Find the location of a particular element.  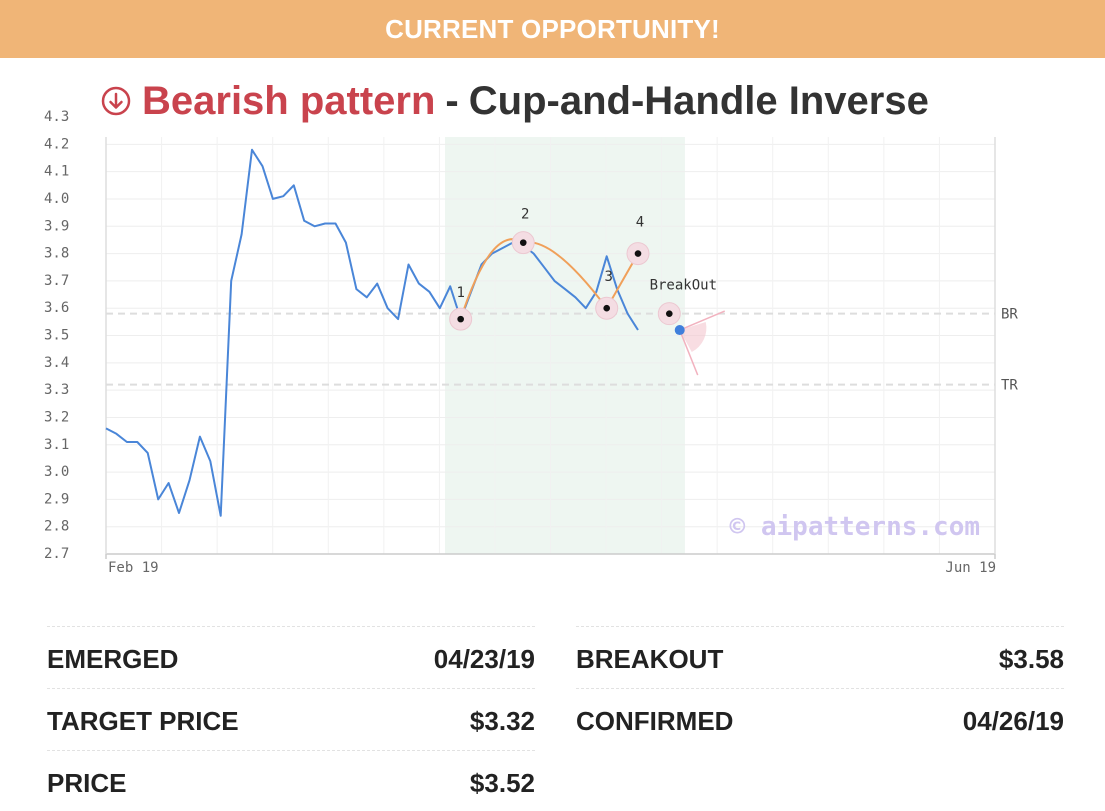

pattern-point-label: 1 is located at coordinates (460, 293).